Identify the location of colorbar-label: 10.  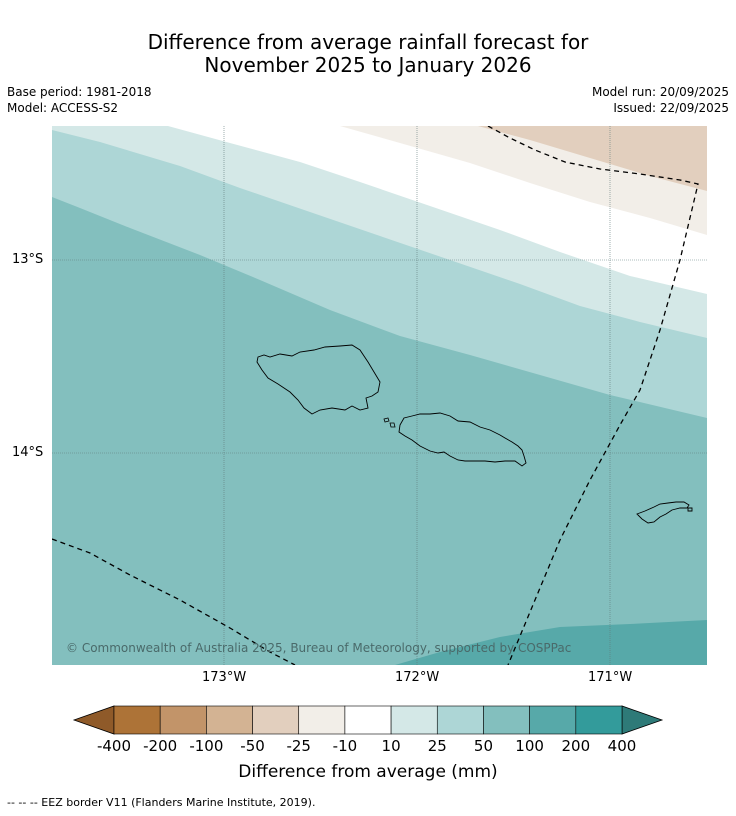
(391, 746).